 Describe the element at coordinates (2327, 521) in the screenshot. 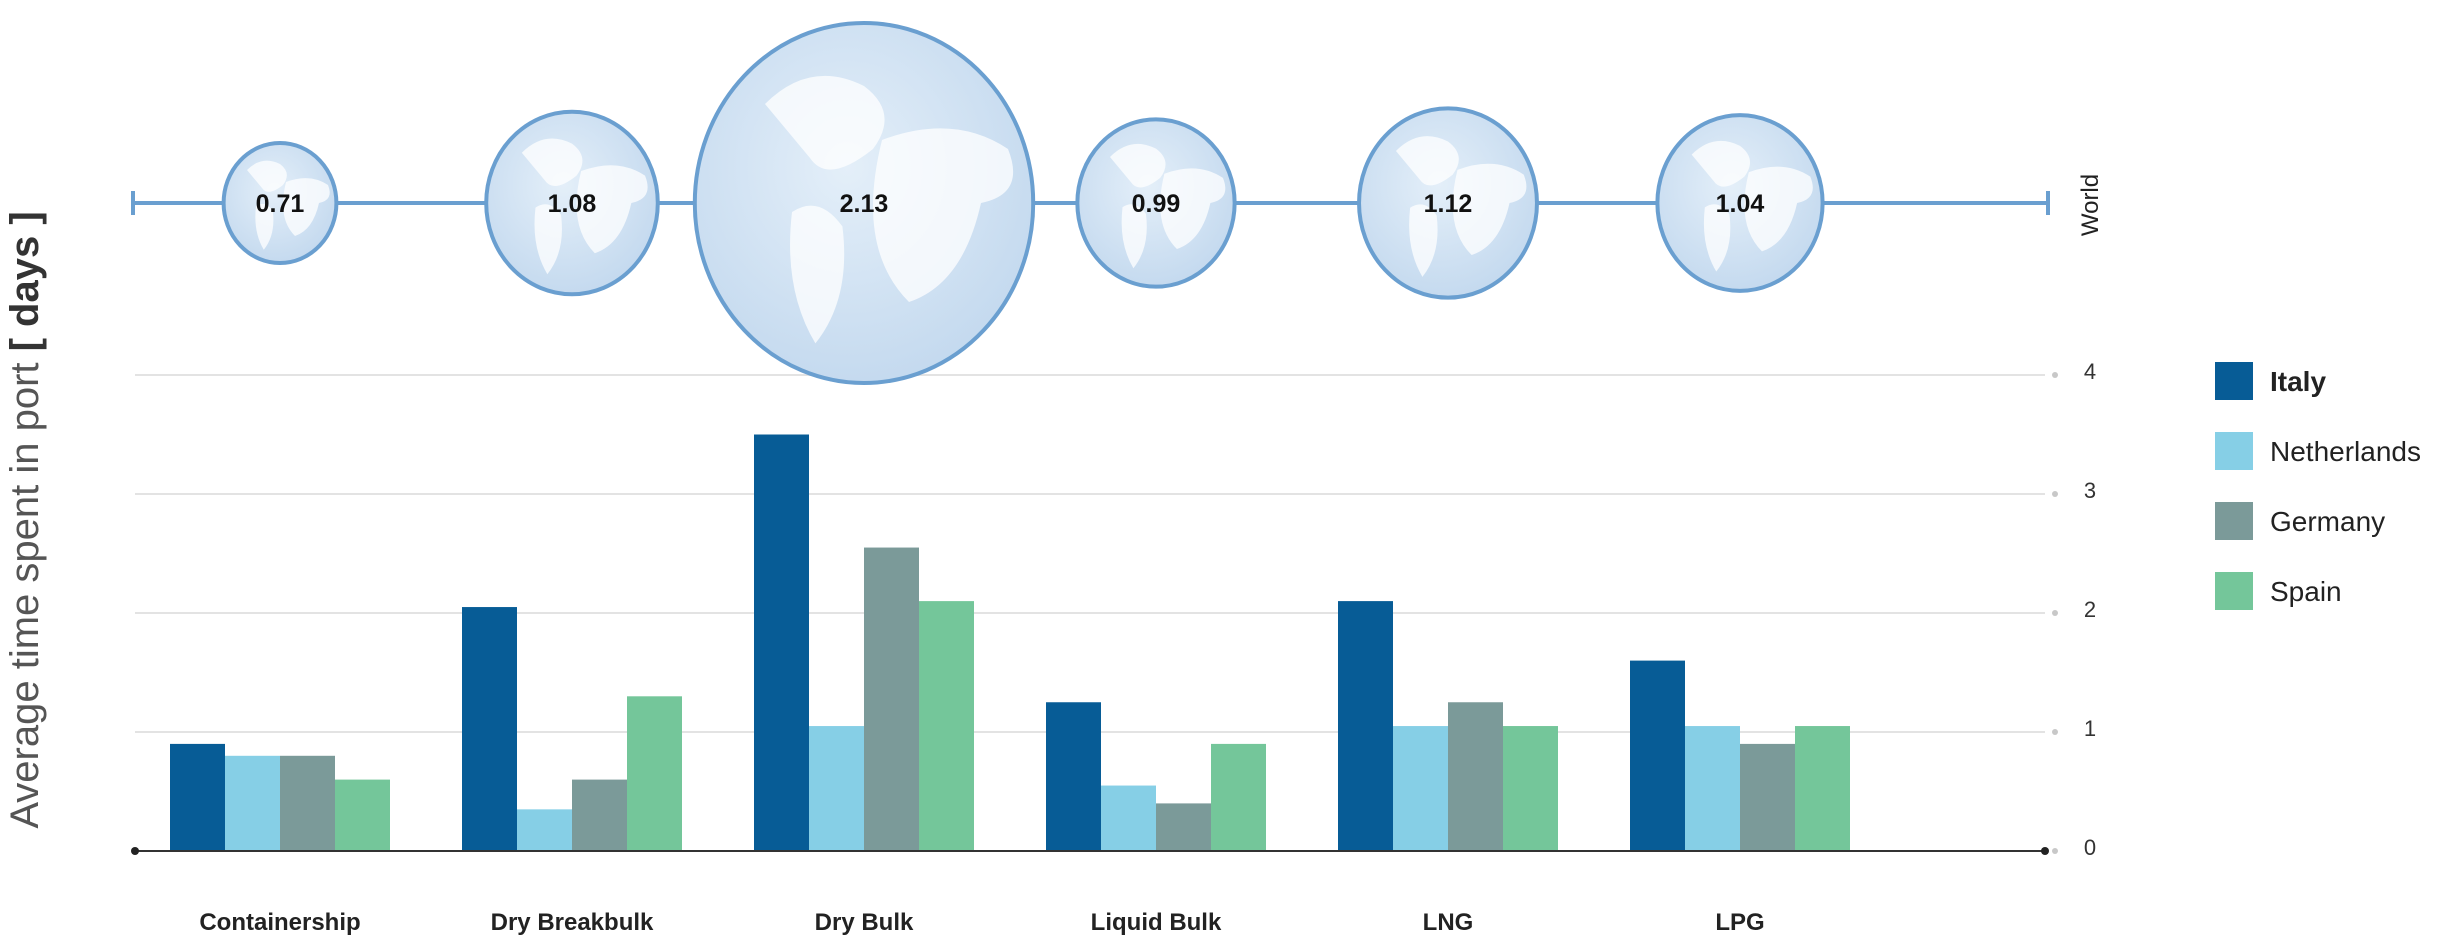

I see `legend-label: Germany` at that location.